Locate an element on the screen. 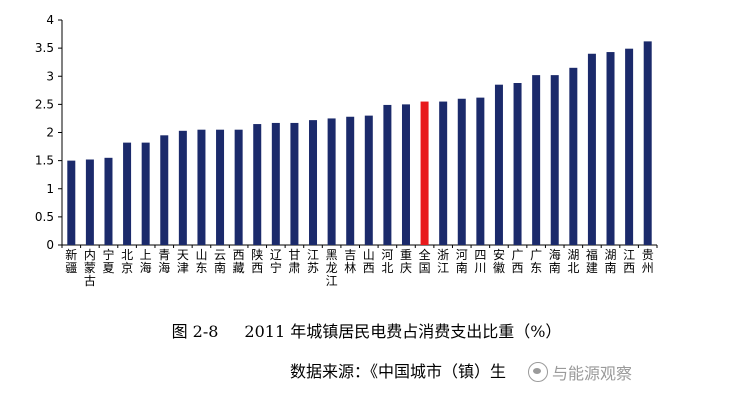  x-tick-label: 河南 is located at coordinates (462, 261).